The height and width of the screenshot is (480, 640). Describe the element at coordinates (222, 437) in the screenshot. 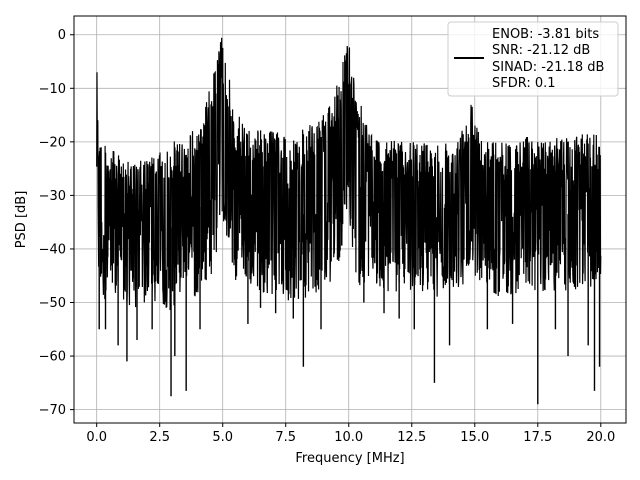

I see `x-tick-label: 5.0` at that location.